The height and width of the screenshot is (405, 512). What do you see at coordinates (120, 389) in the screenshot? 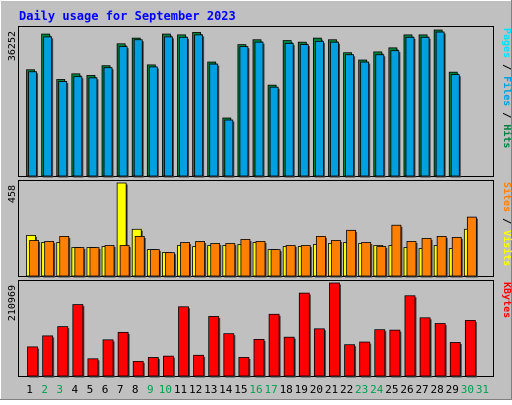
I see `day-label-7: 7` at bounding box center [120, 389].